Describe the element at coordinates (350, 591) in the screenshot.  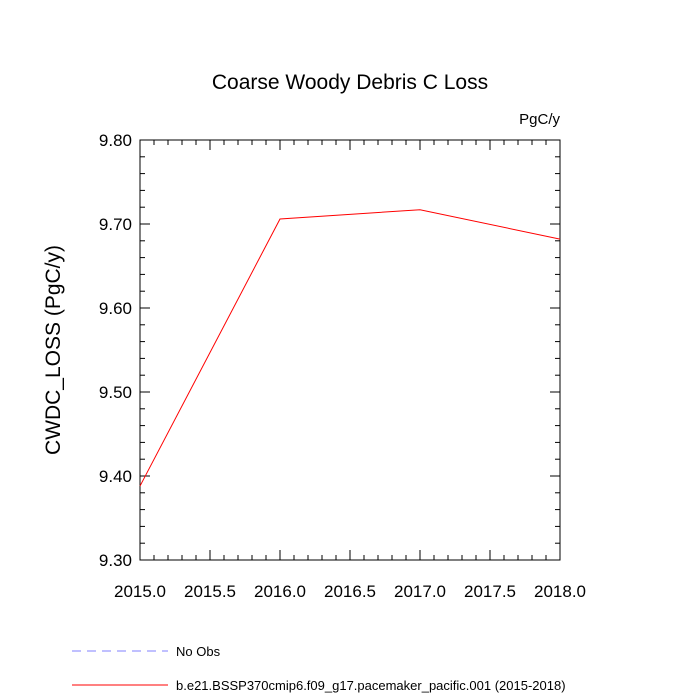
I see `x-tick-label: 2016.5` at that location.